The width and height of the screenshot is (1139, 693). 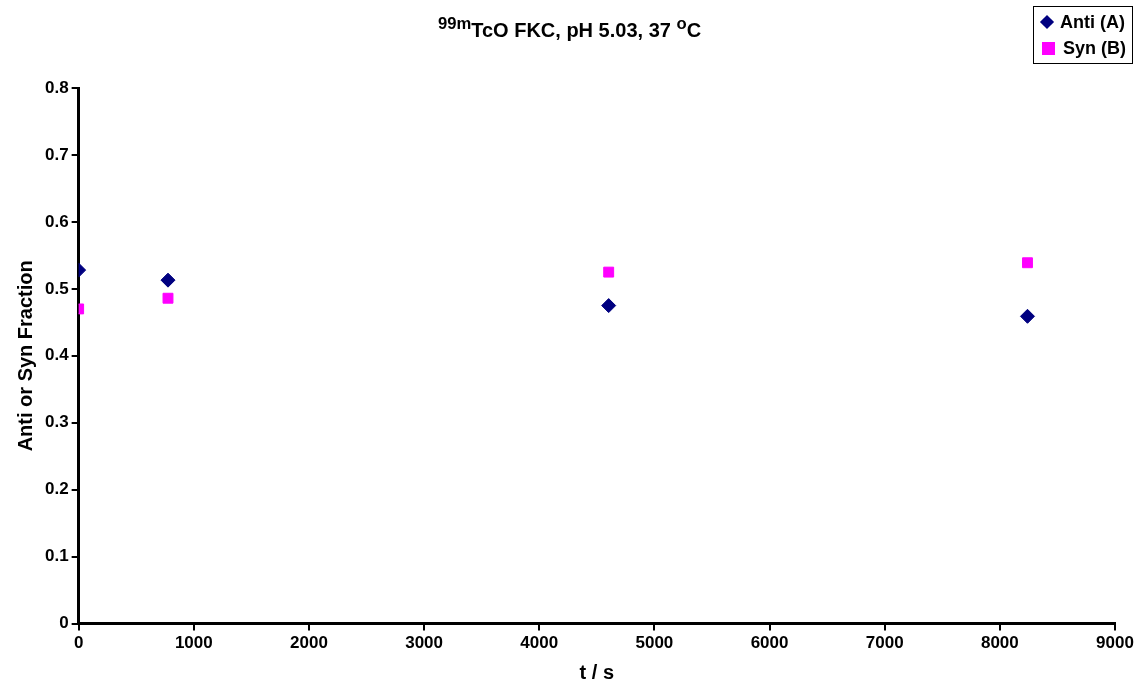 I want to click on y-tick-label: 0.5, so click(x=56, y=288).